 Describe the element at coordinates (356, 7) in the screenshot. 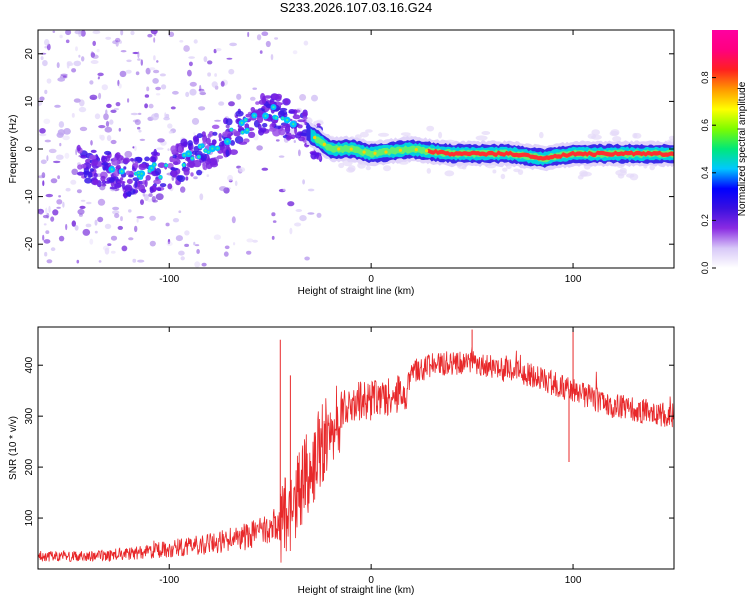

I see `figure-title: S233.2026.107.03.16.G24` at that location.